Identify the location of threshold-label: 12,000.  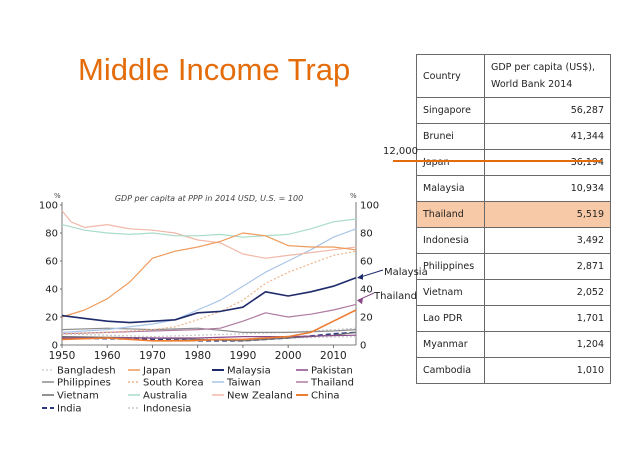
(400, 151).